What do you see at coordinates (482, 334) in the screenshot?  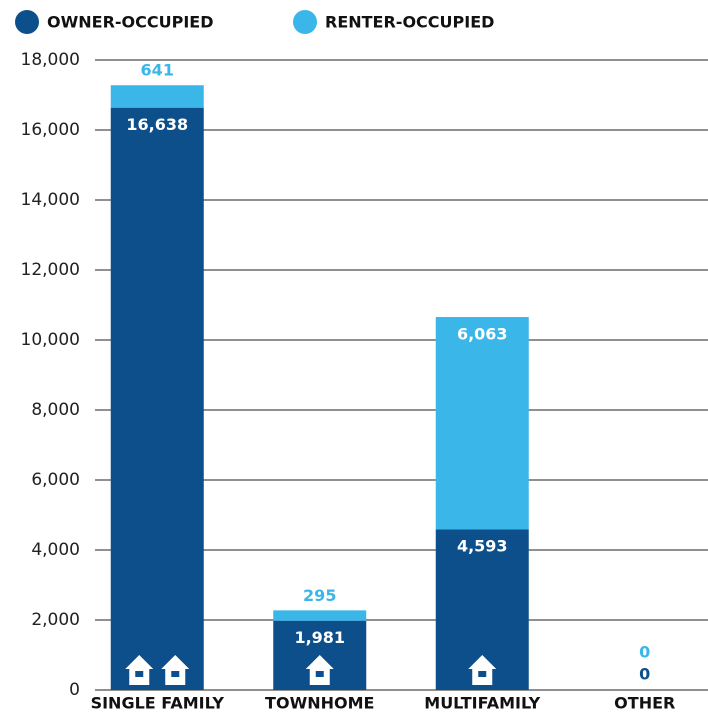 I see `value-label: 6,063` at bounding box center [482, 334].